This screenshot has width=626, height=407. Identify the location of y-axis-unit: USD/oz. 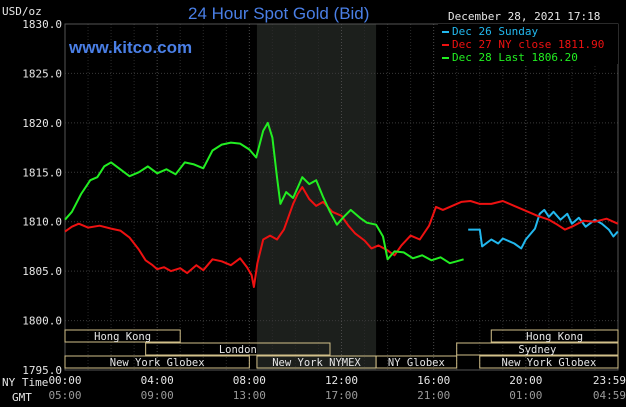
(22, 11).